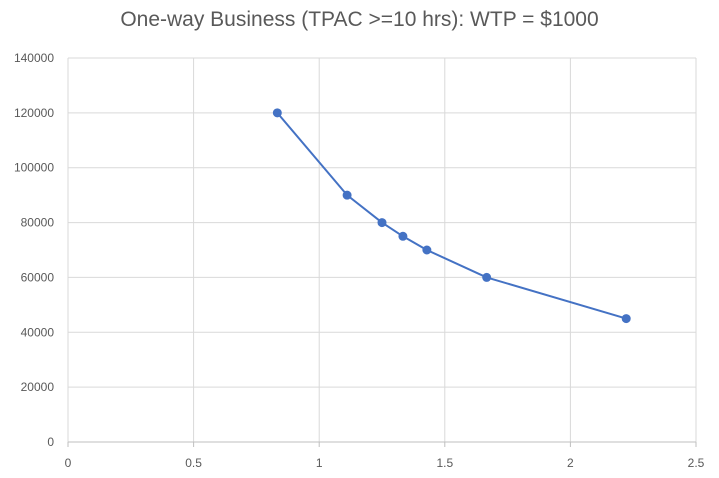 The width and height of the screenshot is (719, 478). I want to click on y-tick-label: 60000, so click(38, 277).